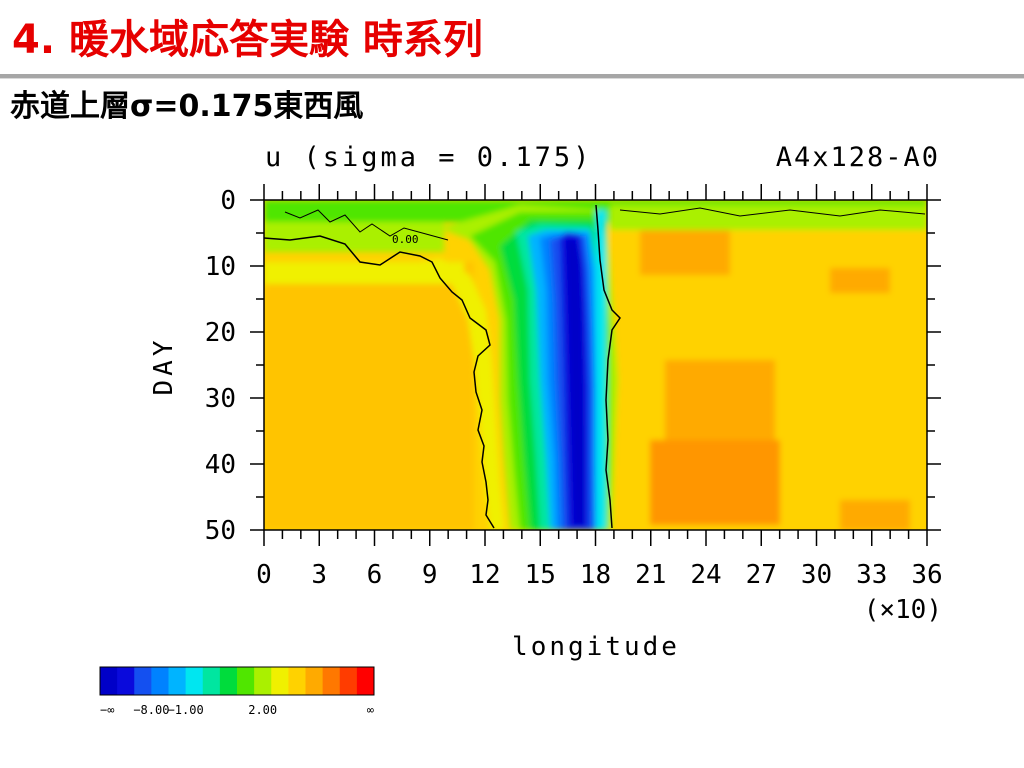 The height and width of the screenshot is (768, 1024). Describe the element at coordinates (187, 106) in the screenshot. I see `slide-subtitle: 赤道上層σ=0.175東西風` at that location.